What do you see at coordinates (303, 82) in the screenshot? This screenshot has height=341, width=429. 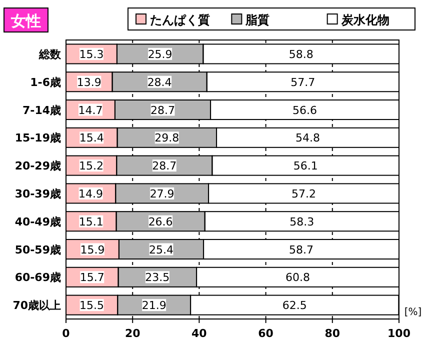 I see `data-label: 57.7` at bounding box center [303, 82].